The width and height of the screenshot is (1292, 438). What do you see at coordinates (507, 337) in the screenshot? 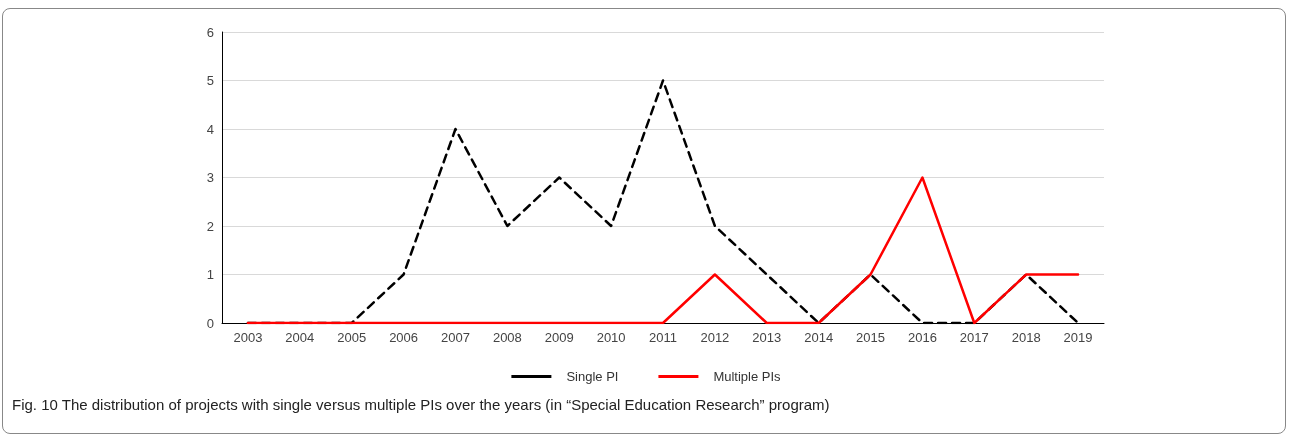
I see `x-tick-label: 2008` at bounding box center [507, 337].